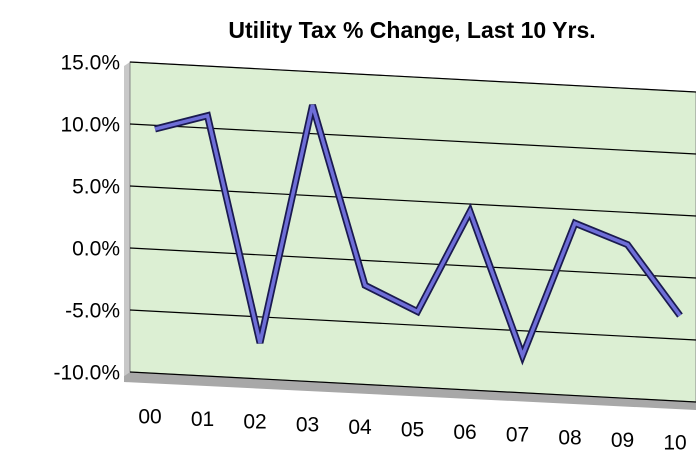  I want to click on x-tick-label: 04, so click(360, 427).